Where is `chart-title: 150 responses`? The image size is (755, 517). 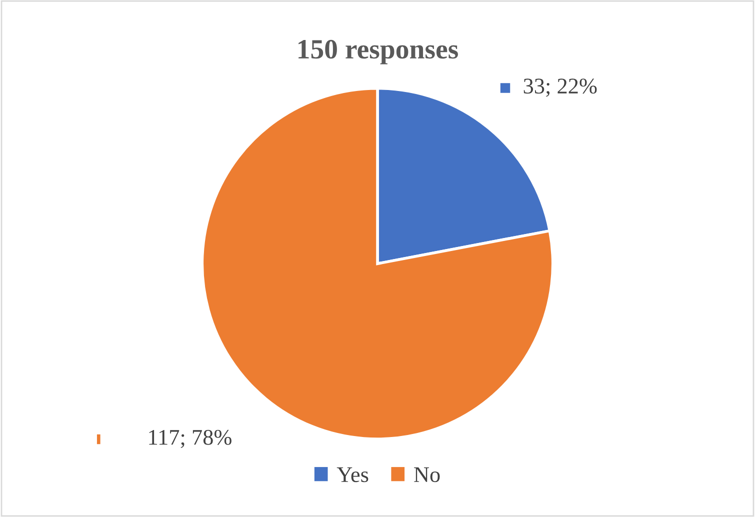 chart-title: 150 responses is located at coordinates (378, 52).